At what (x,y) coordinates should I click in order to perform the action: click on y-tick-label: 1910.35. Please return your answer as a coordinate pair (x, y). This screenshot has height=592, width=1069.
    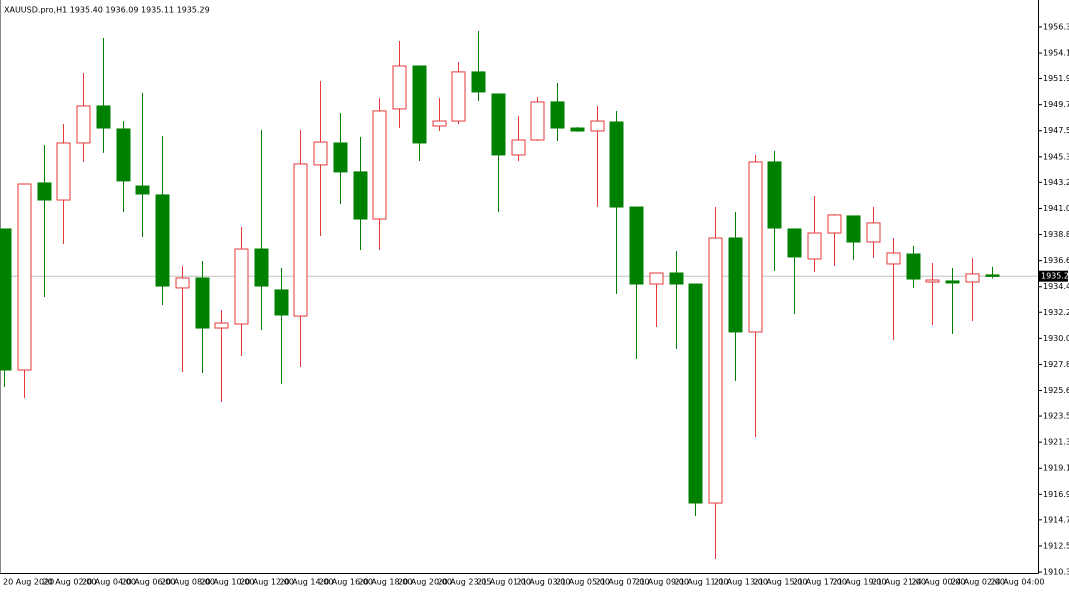
    Looking at the image, I should click on (1056, 572).